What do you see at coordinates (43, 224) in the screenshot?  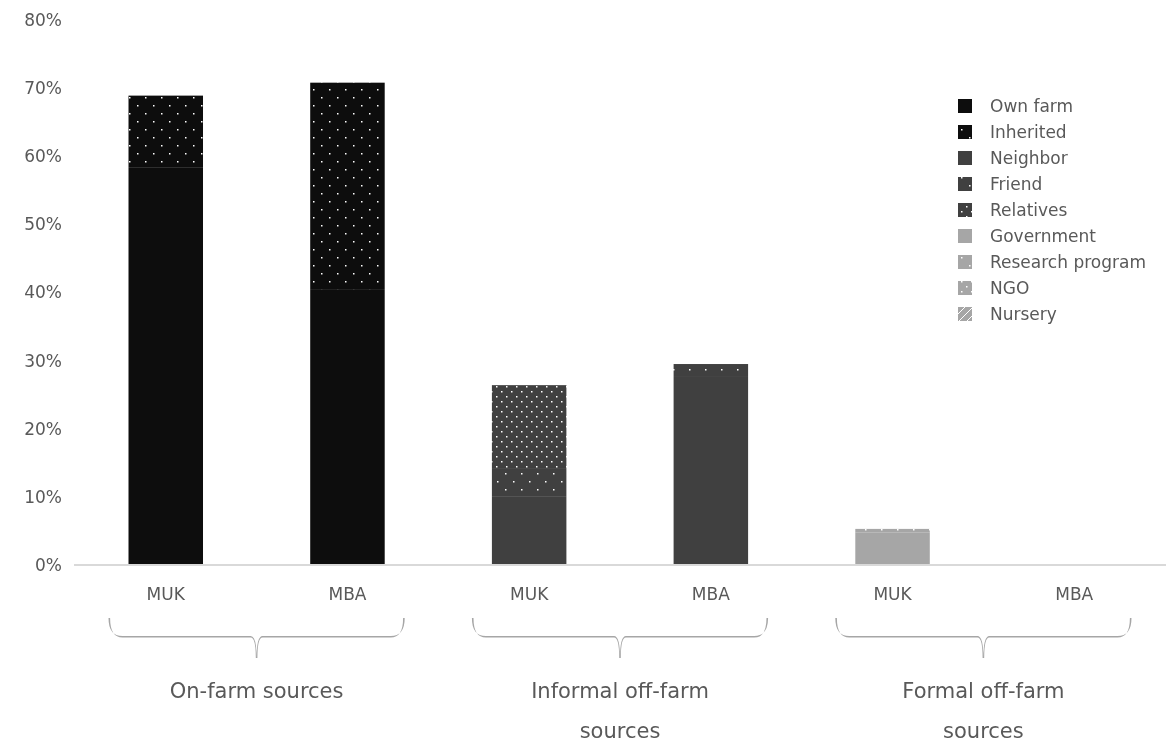 I see `y-tick-label: 50%` at bounding box center [43, 224].